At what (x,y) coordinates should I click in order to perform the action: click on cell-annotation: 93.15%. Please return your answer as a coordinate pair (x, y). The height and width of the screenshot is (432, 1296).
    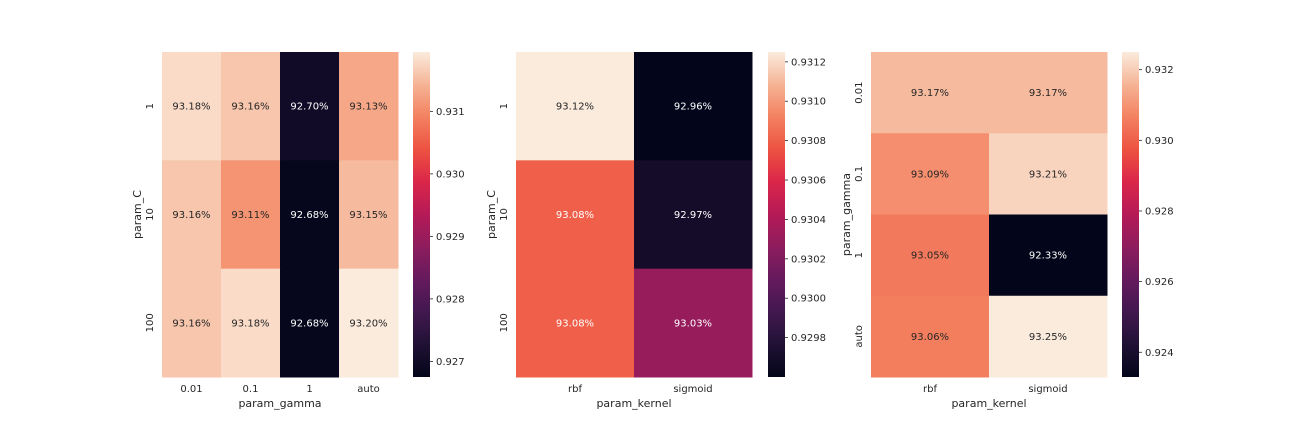
    Looking at the image, I should click on (368, 215).